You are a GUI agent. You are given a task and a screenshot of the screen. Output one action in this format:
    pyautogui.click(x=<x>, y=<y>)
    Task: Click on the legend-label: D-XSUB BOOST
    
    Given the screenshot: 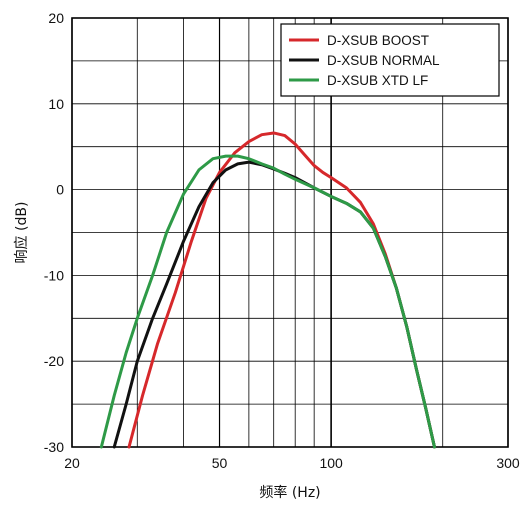 What is the action you would take?
    pyautogui.click(x=378, y=40)
    